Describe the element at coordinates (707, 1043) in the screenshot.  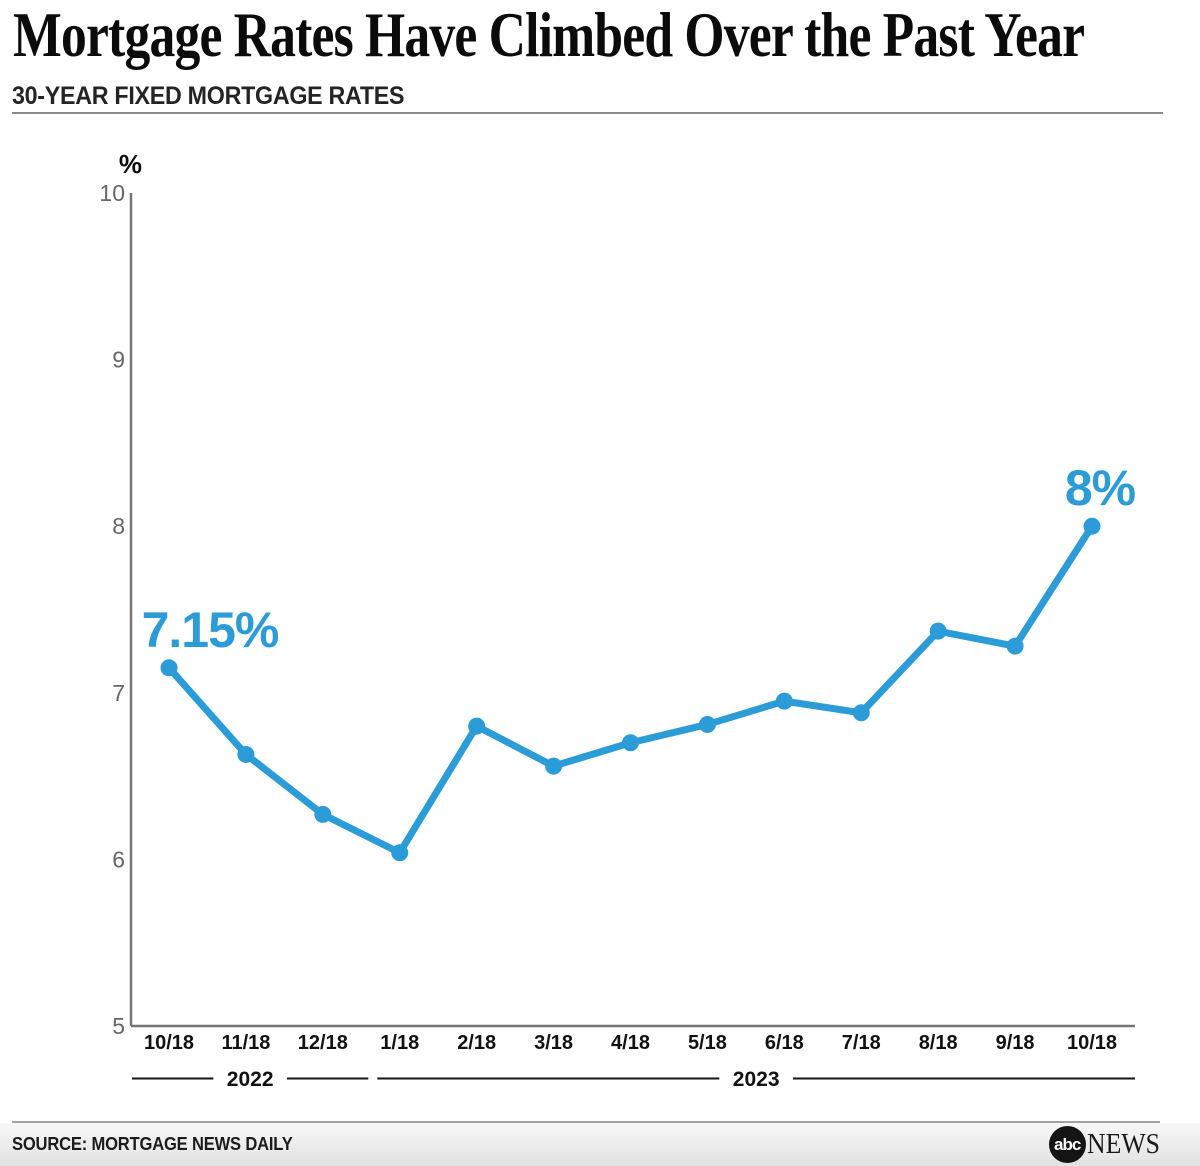
I see `x-tick-label: 5/18` at that location.